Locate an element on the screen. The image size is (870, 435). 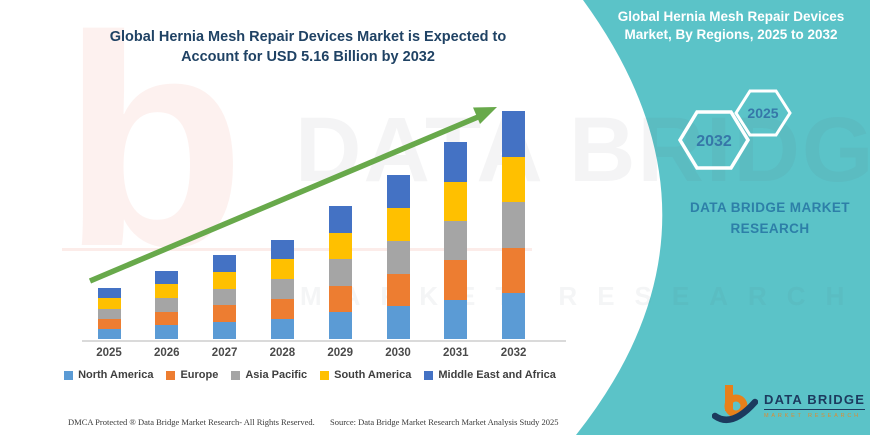
legend-item-europe: Europe is located at coordinates (192, 375).